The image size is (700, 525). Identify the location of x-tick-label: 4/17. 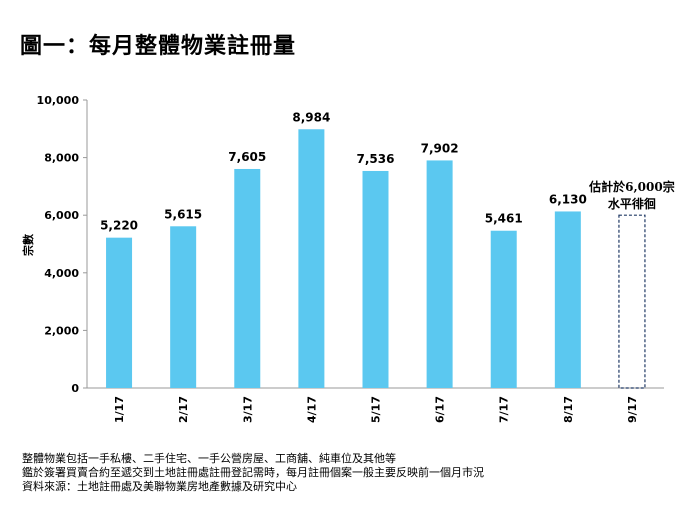
(311, 409).